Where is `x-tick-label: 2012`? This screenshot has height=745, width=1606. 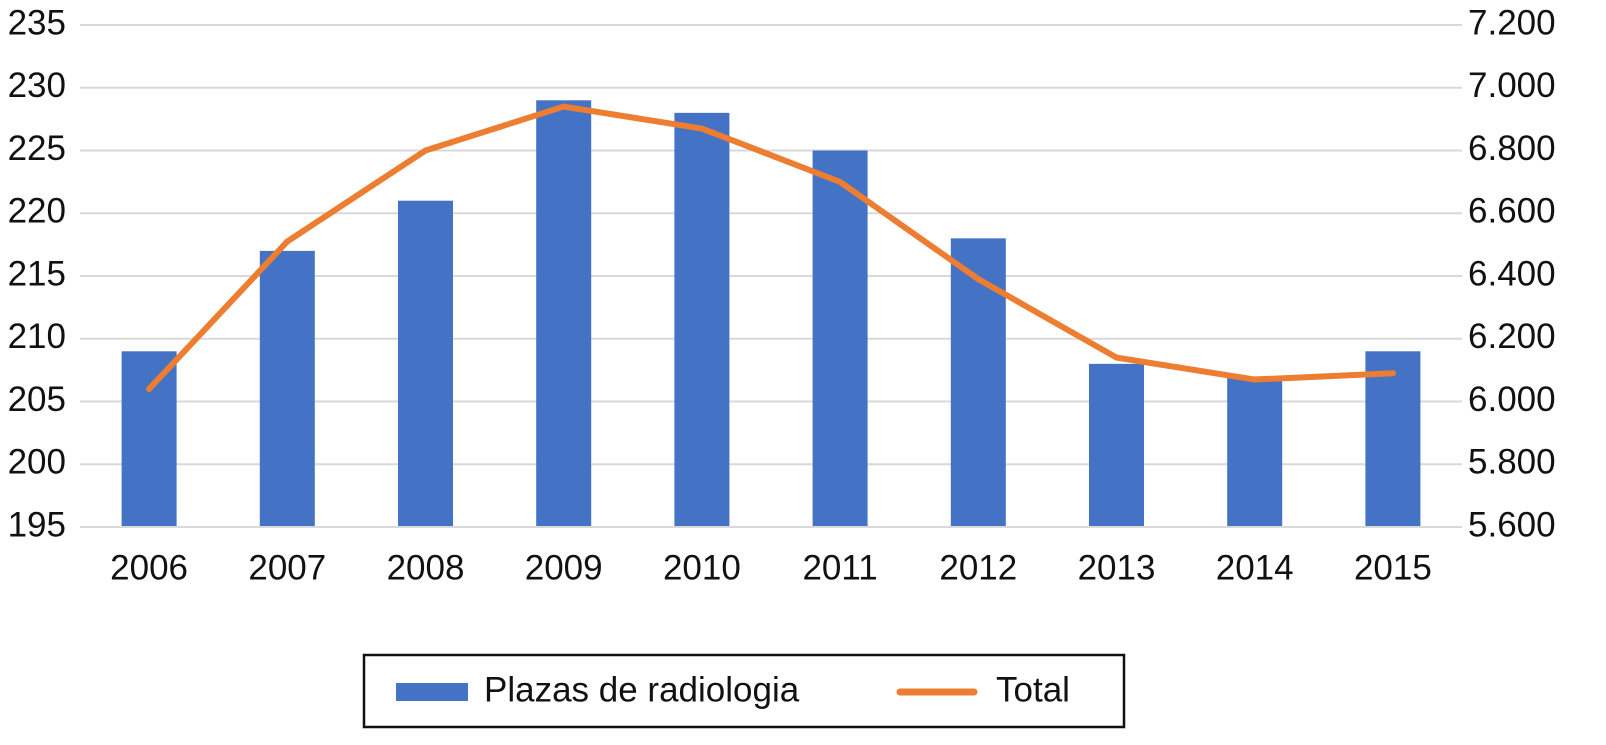 x-tick-label: 2012 is located at coordinates (978, 567).